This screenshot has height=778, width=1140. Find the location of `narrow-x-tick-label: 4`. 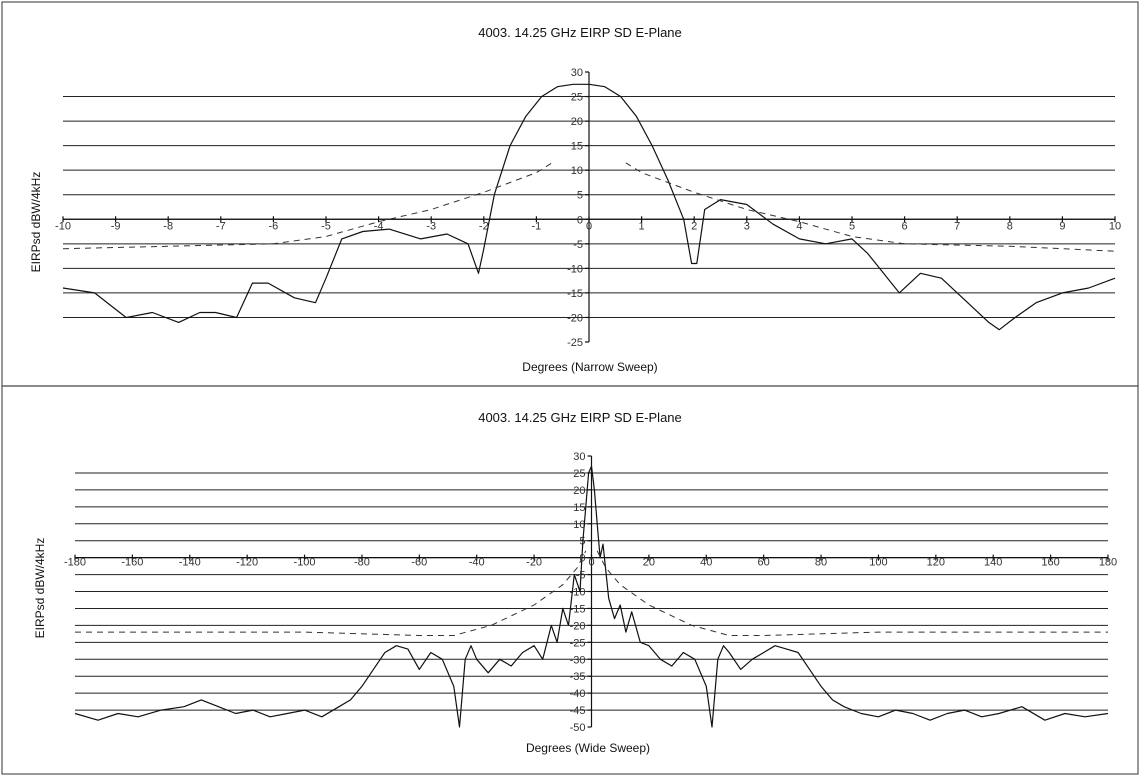

narrow-x-tick-label: 4 is located at coordinates (799, 226).